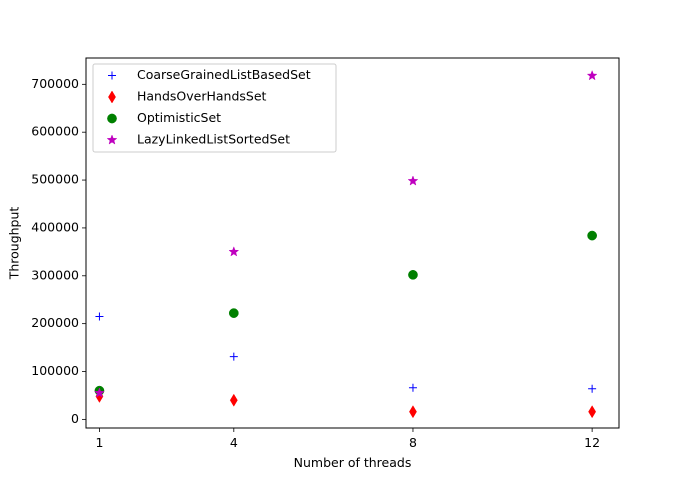 This screenshot has height=480, width=688. Describe the element at coordinates (202, 96) in the screenshot. I see `legend-label: HandsOverHandsSet` at that location.